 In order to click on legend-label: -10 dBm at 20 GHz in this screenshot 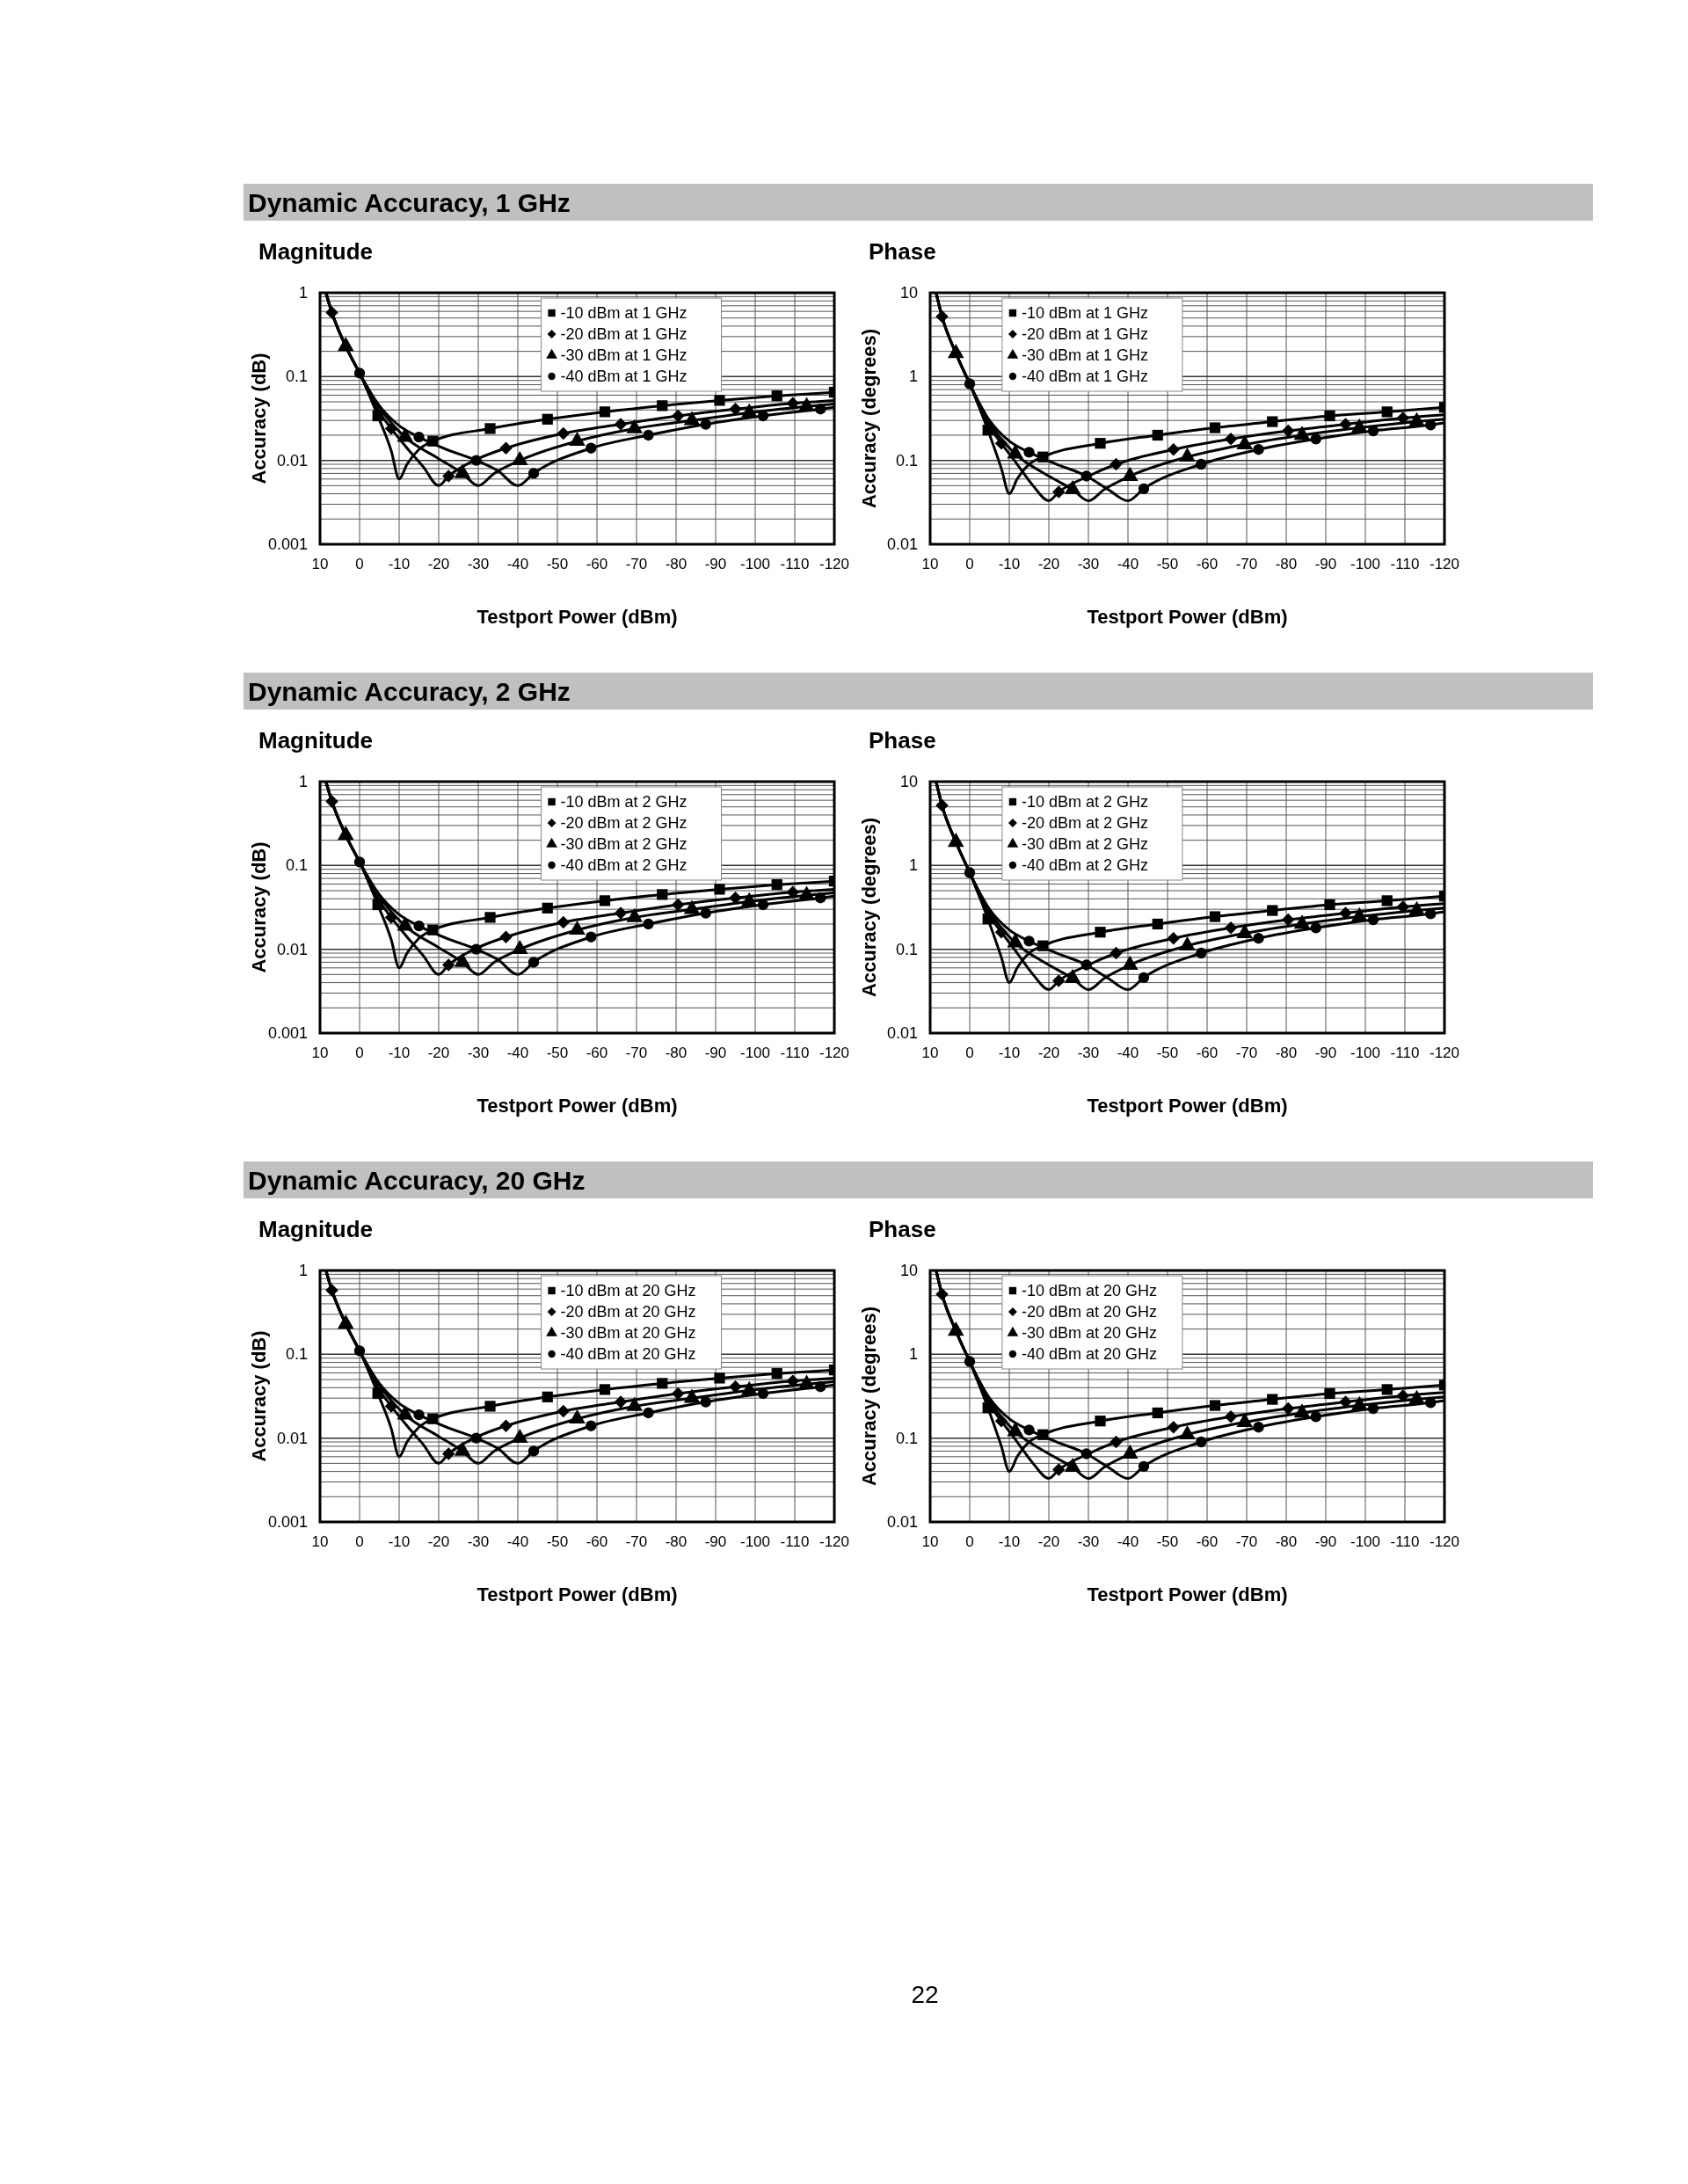, I will do `click(1089, 1290)`.